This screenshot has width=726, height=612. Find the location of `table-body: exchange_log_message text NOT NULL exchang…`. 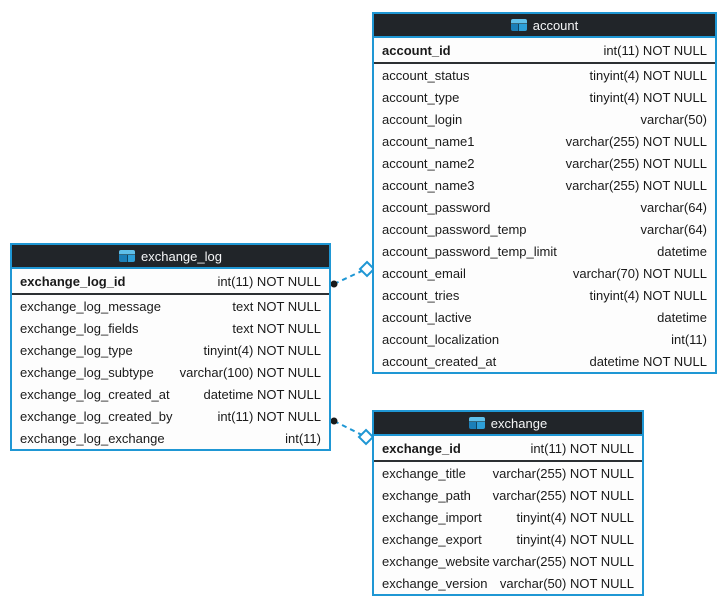

table-body: exchange_log_message text NOT NULL exchang… is located at coordinates (170, 372).